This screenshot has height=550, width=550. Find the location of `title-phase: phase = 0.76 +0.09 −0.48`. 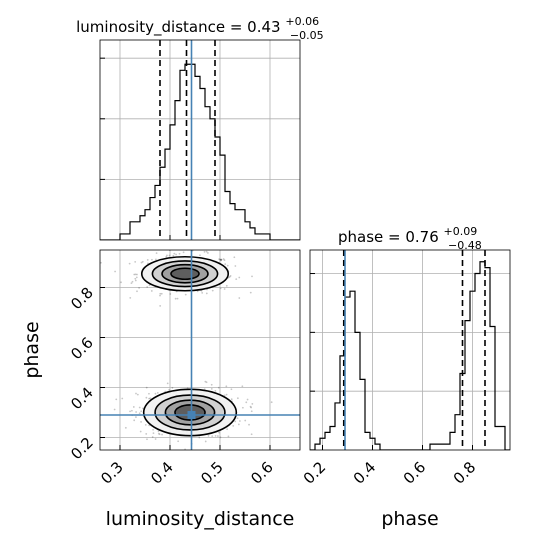

title-phase: phase = 0.76 +0.09 −0.48 is located at coordinates (410, 236).